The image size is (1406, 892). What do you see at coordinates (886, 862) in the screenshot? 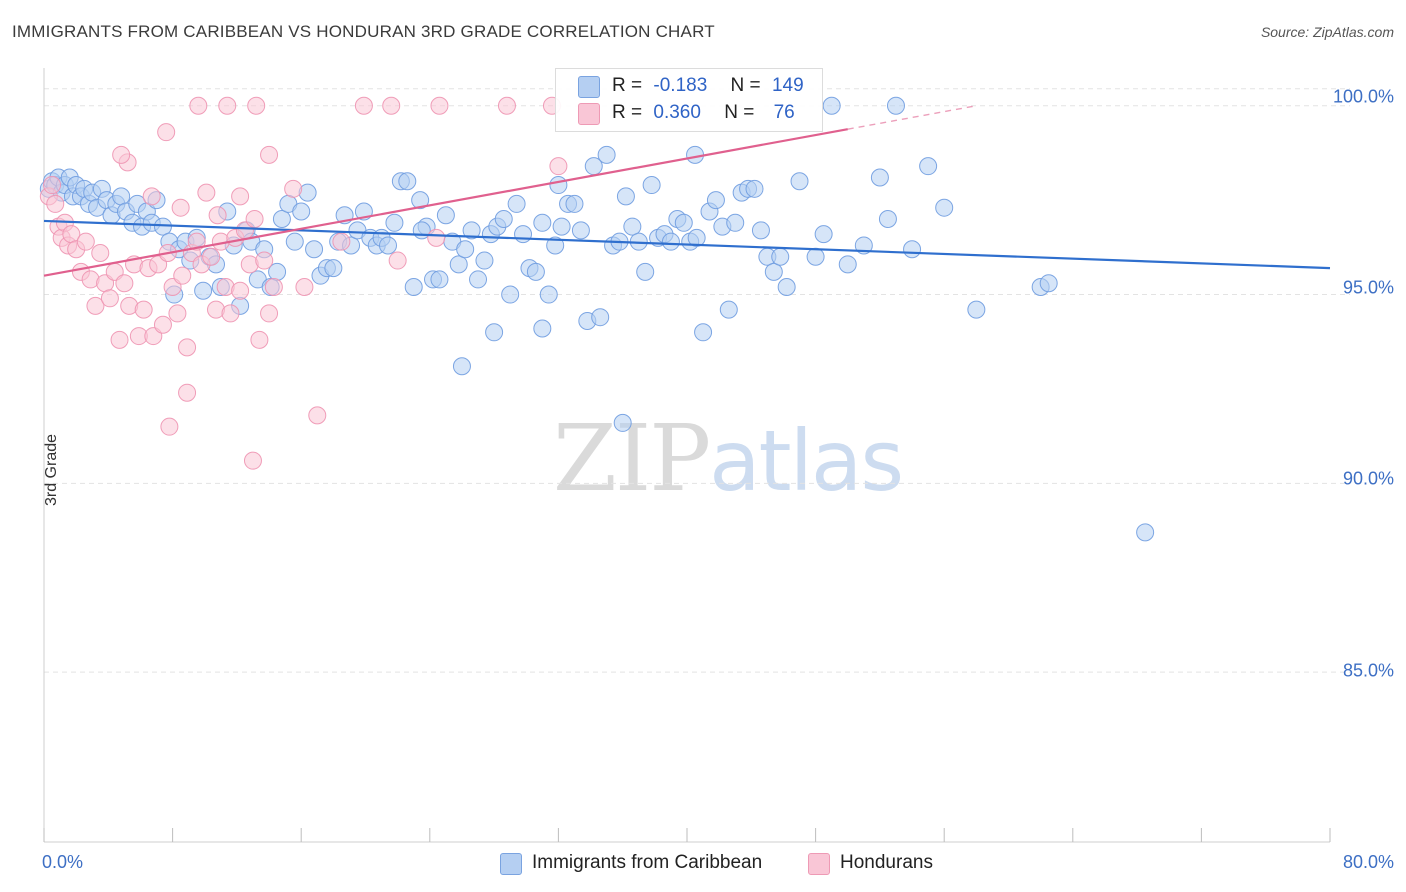
I see `legend-label-hondurans: Hondurans` at bounding box center [886, 862].